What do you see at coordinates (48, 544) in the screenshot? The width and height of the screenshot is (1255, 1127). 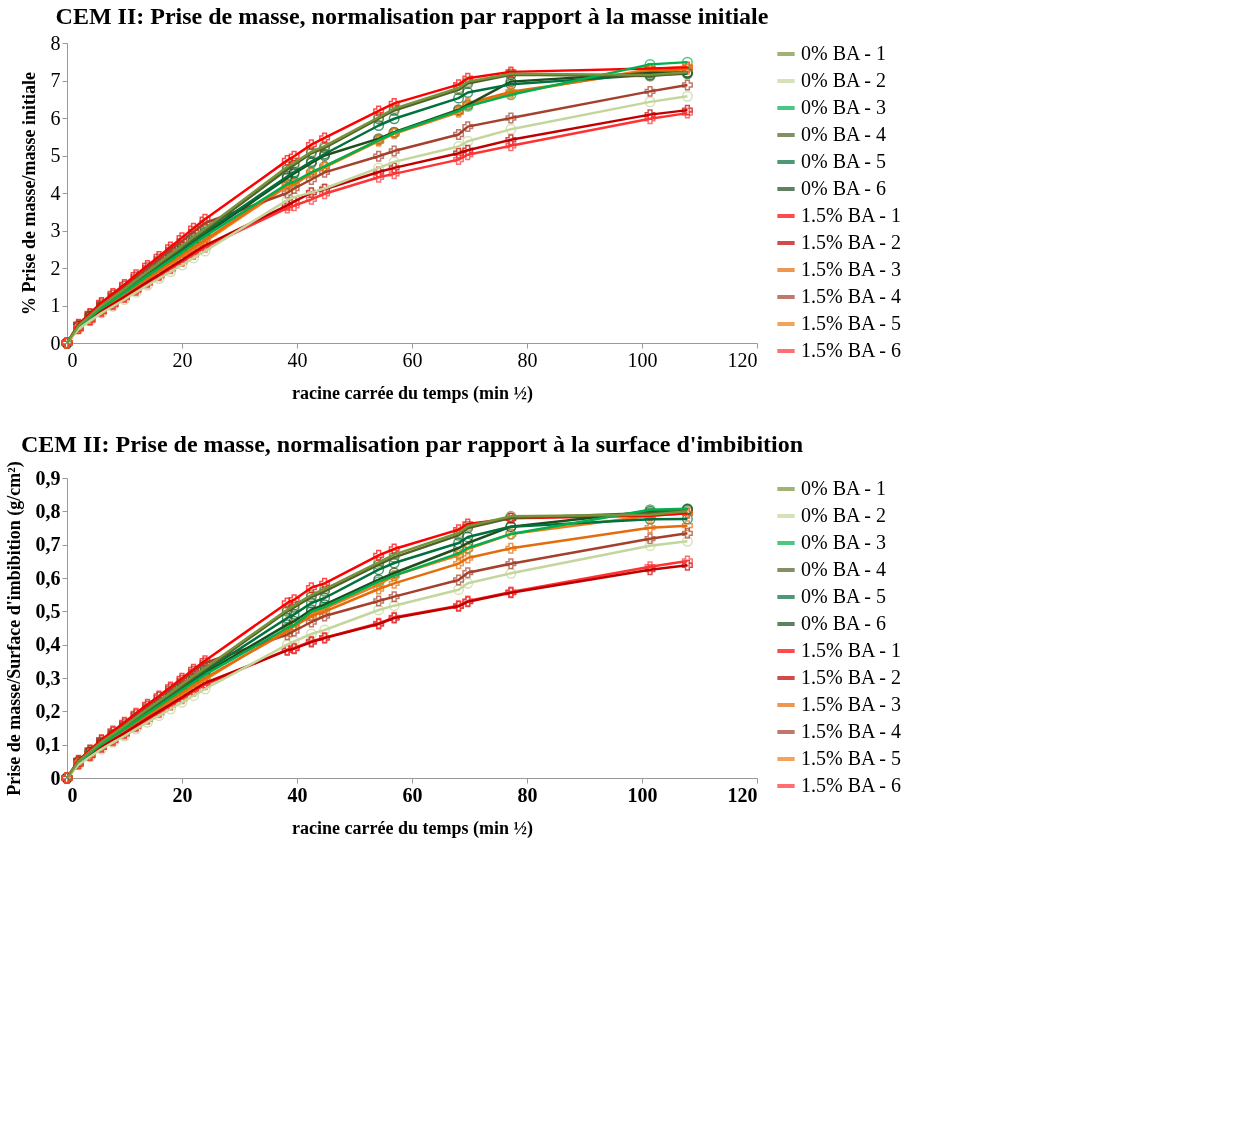 I see `y-tick-label: 0,7` at bounding box center [48, 544].